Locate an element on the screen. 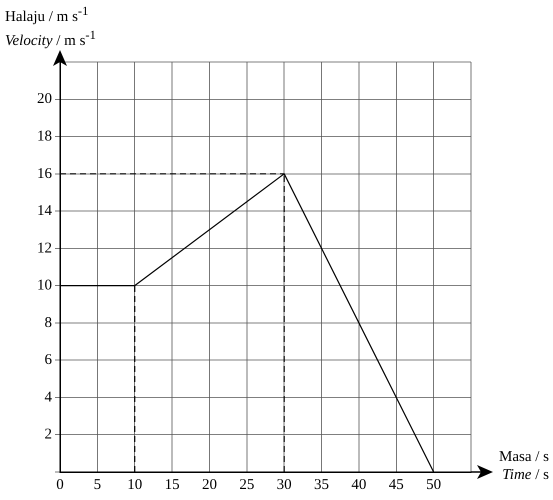 This screenshot has height=500, width=553. x-tick-label: 35 is located at coordinates (322, 484).